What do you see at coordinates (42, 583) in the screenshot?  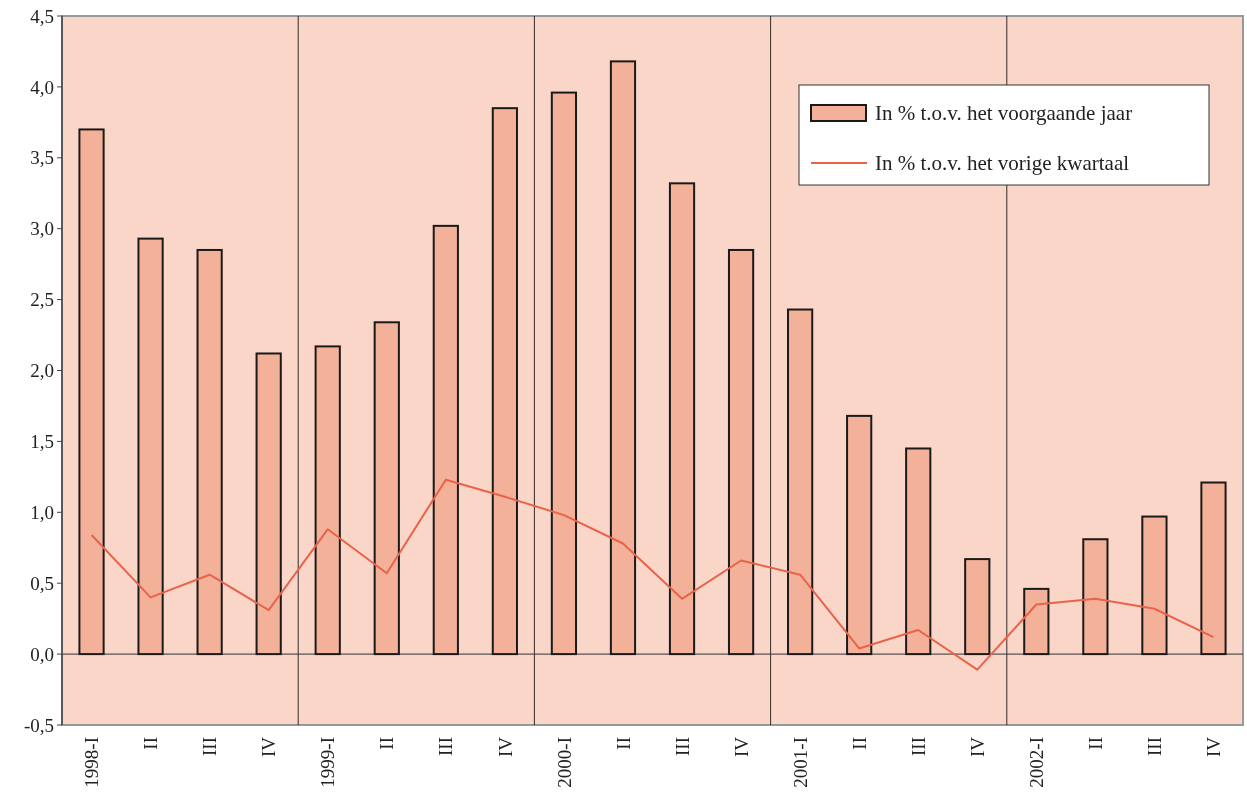 I see `y-tick-label: 0,5` at bounding box center [42, 583].